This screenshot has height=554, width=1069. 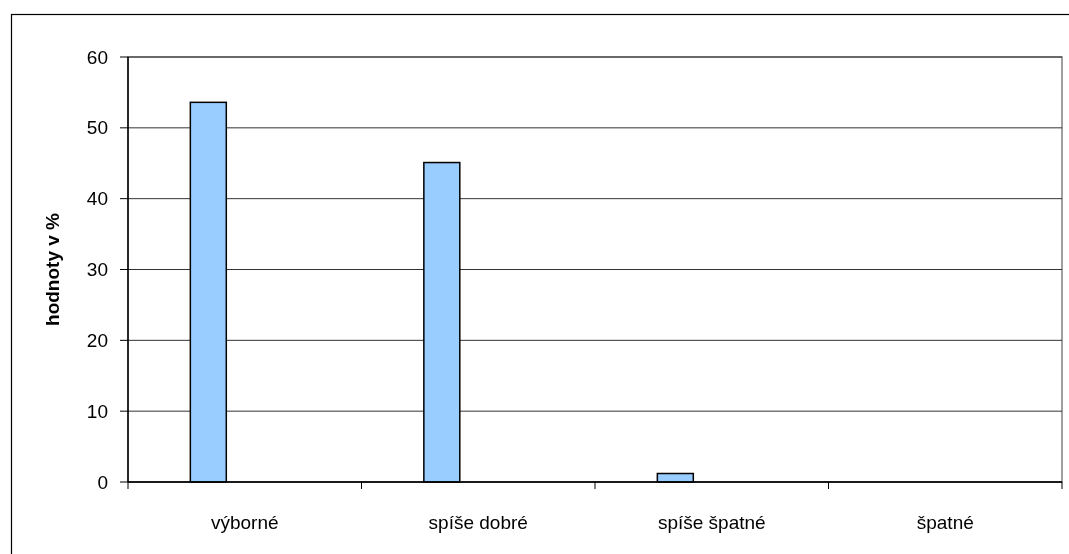 What do you see at coordinates (244, 522) in the screenshot?
I see `x-tick-label: výborné` at bounding box center [244, 522].